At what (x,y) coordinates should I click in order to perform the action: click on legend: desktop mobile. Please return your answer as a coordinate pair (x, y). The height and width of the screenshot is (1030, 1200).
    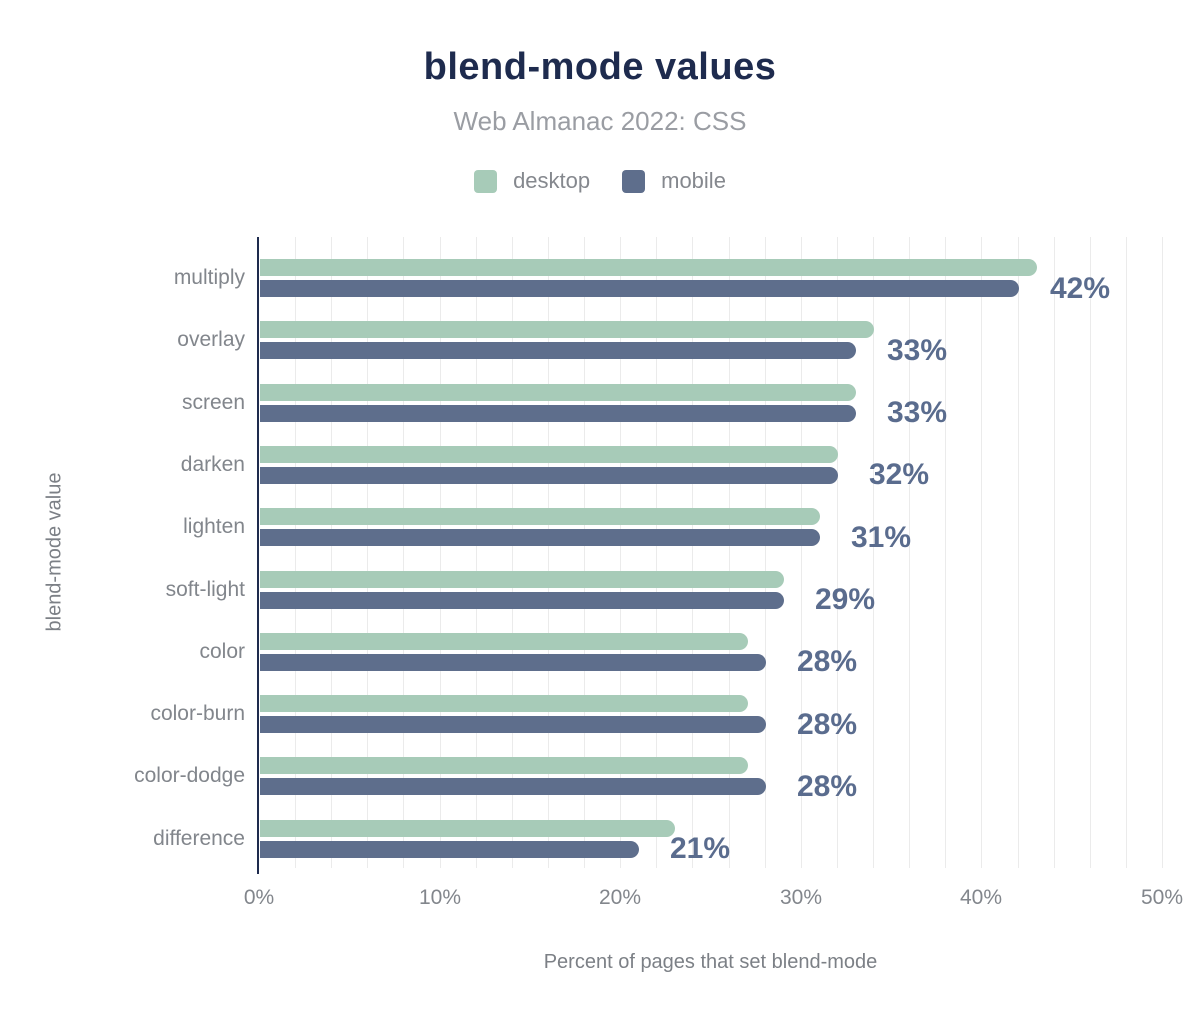
    Looking at the image, I should click on (600, 181).